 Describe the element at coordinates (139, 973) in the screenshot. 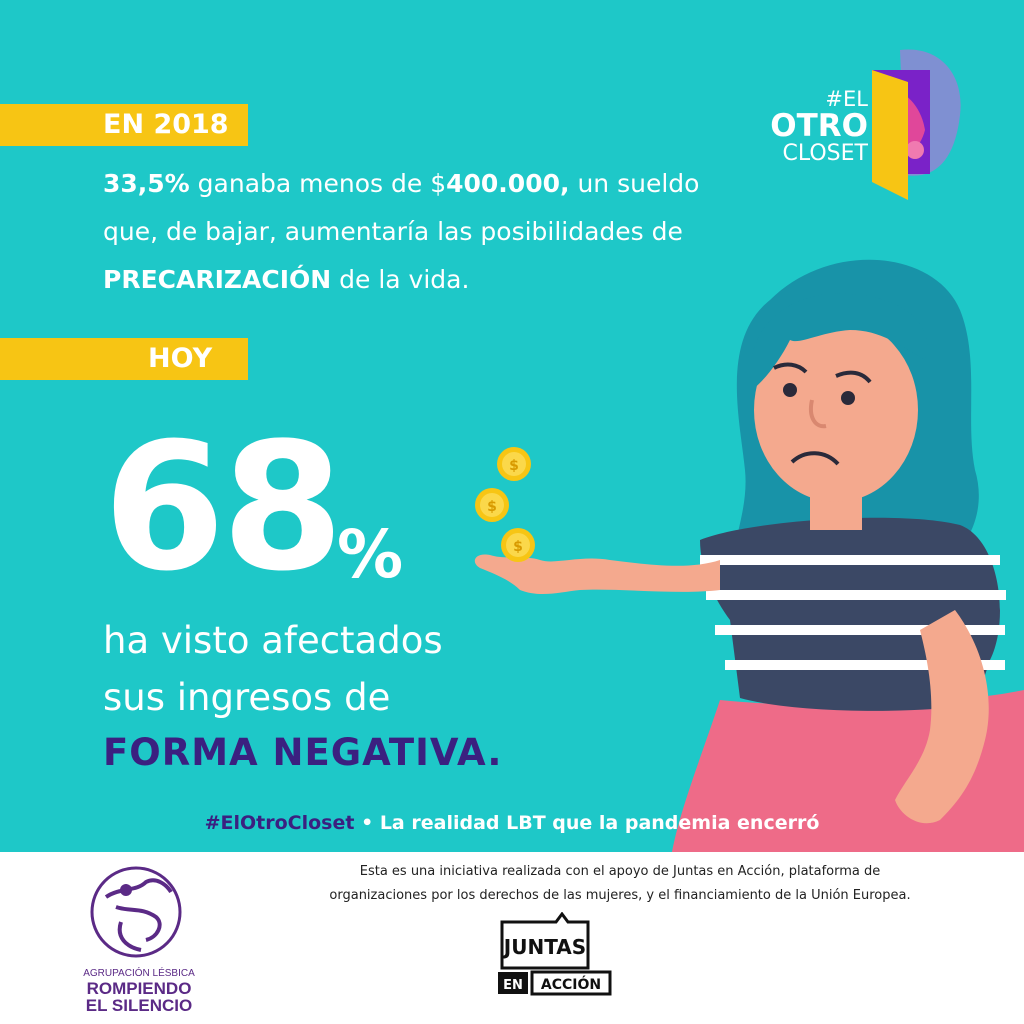

I see `org-subtitle: AGRUPACIÓN LÉSBICA` at that location.